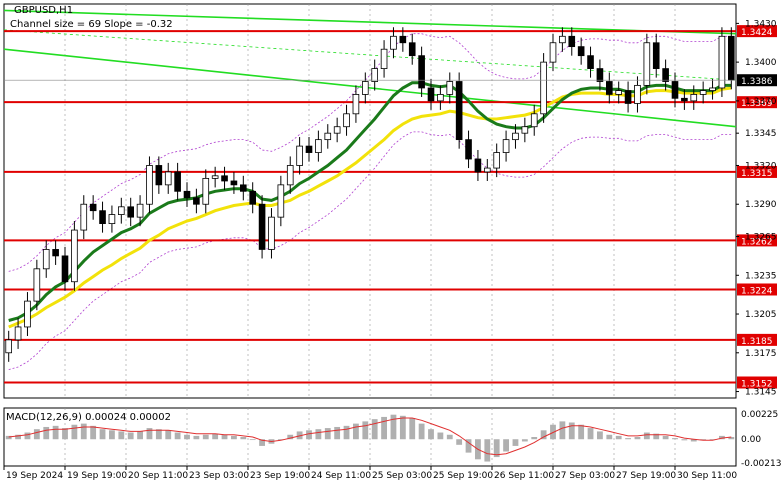  Describe the element at coordinates (370, 436) in the screenshot. I see `macd-signal-line` at that location.